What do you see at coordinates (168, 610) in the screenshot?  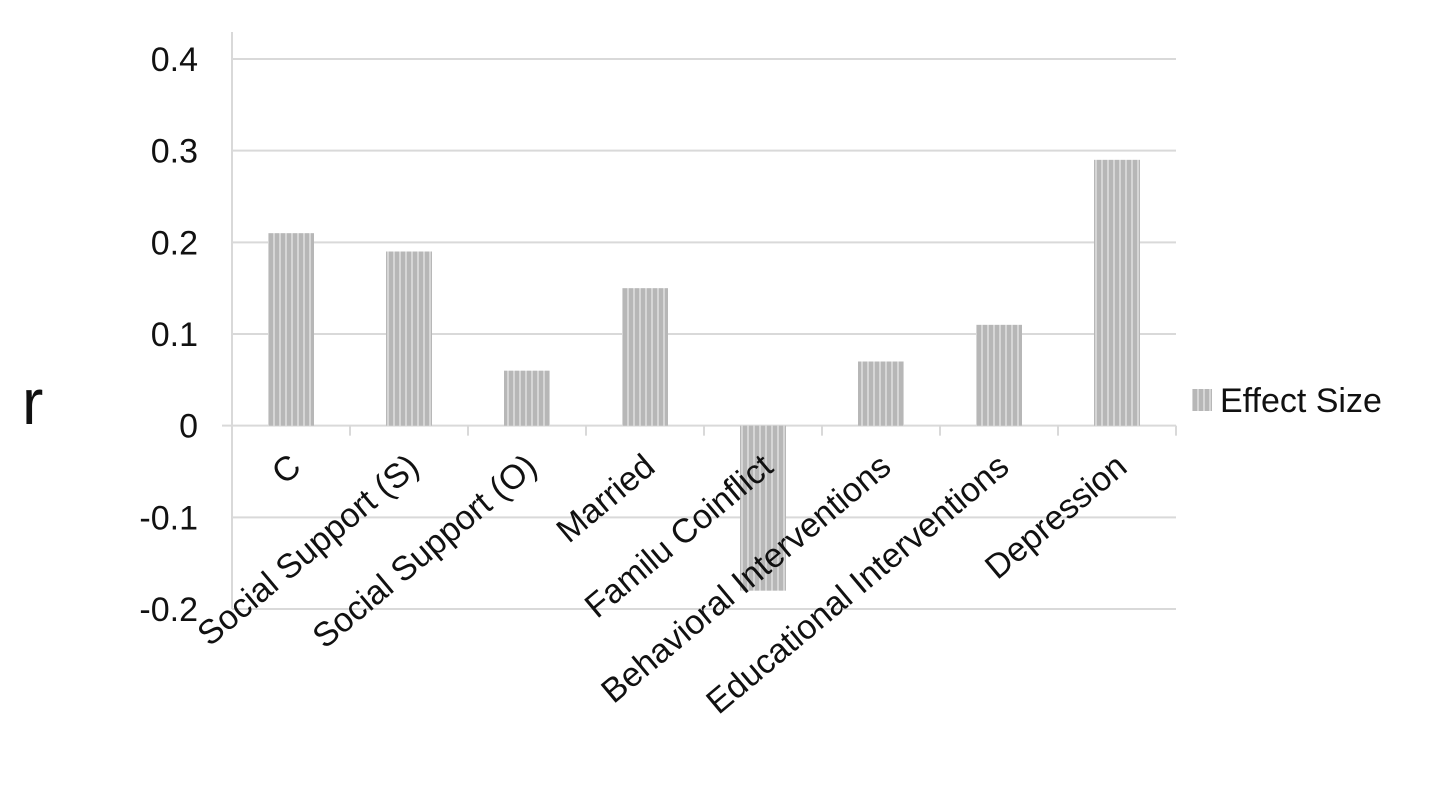 I see `y-tick-label: -0.2` at bounding box center [168, 610].